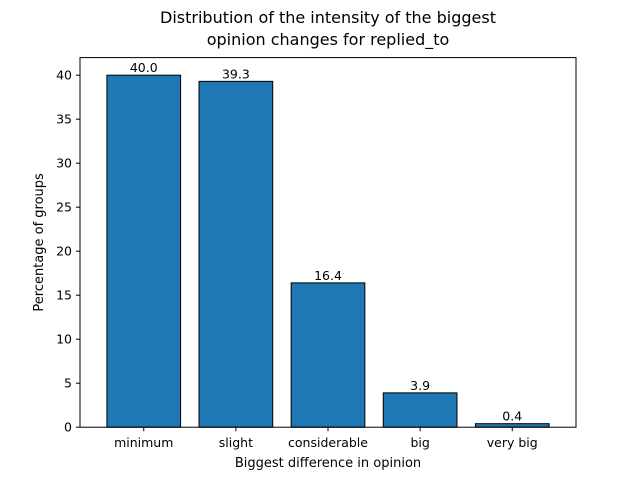 This screenshot has width=640, height=480. What do you see at coordinates (420, 410) in the screenshot?
I see `bar-big` at bounding box center [420, 410].